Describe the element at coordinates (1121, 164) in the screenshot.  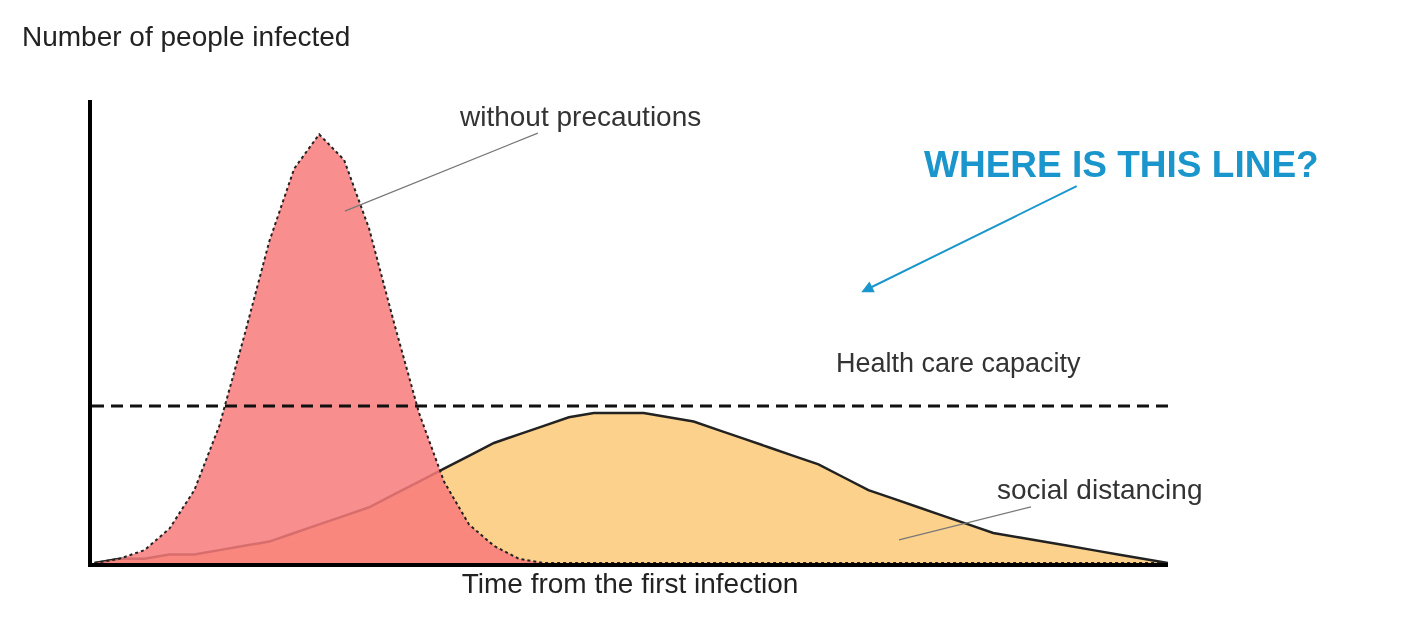
I see `annotation: WHERE IS THIS LINE?` at that location.